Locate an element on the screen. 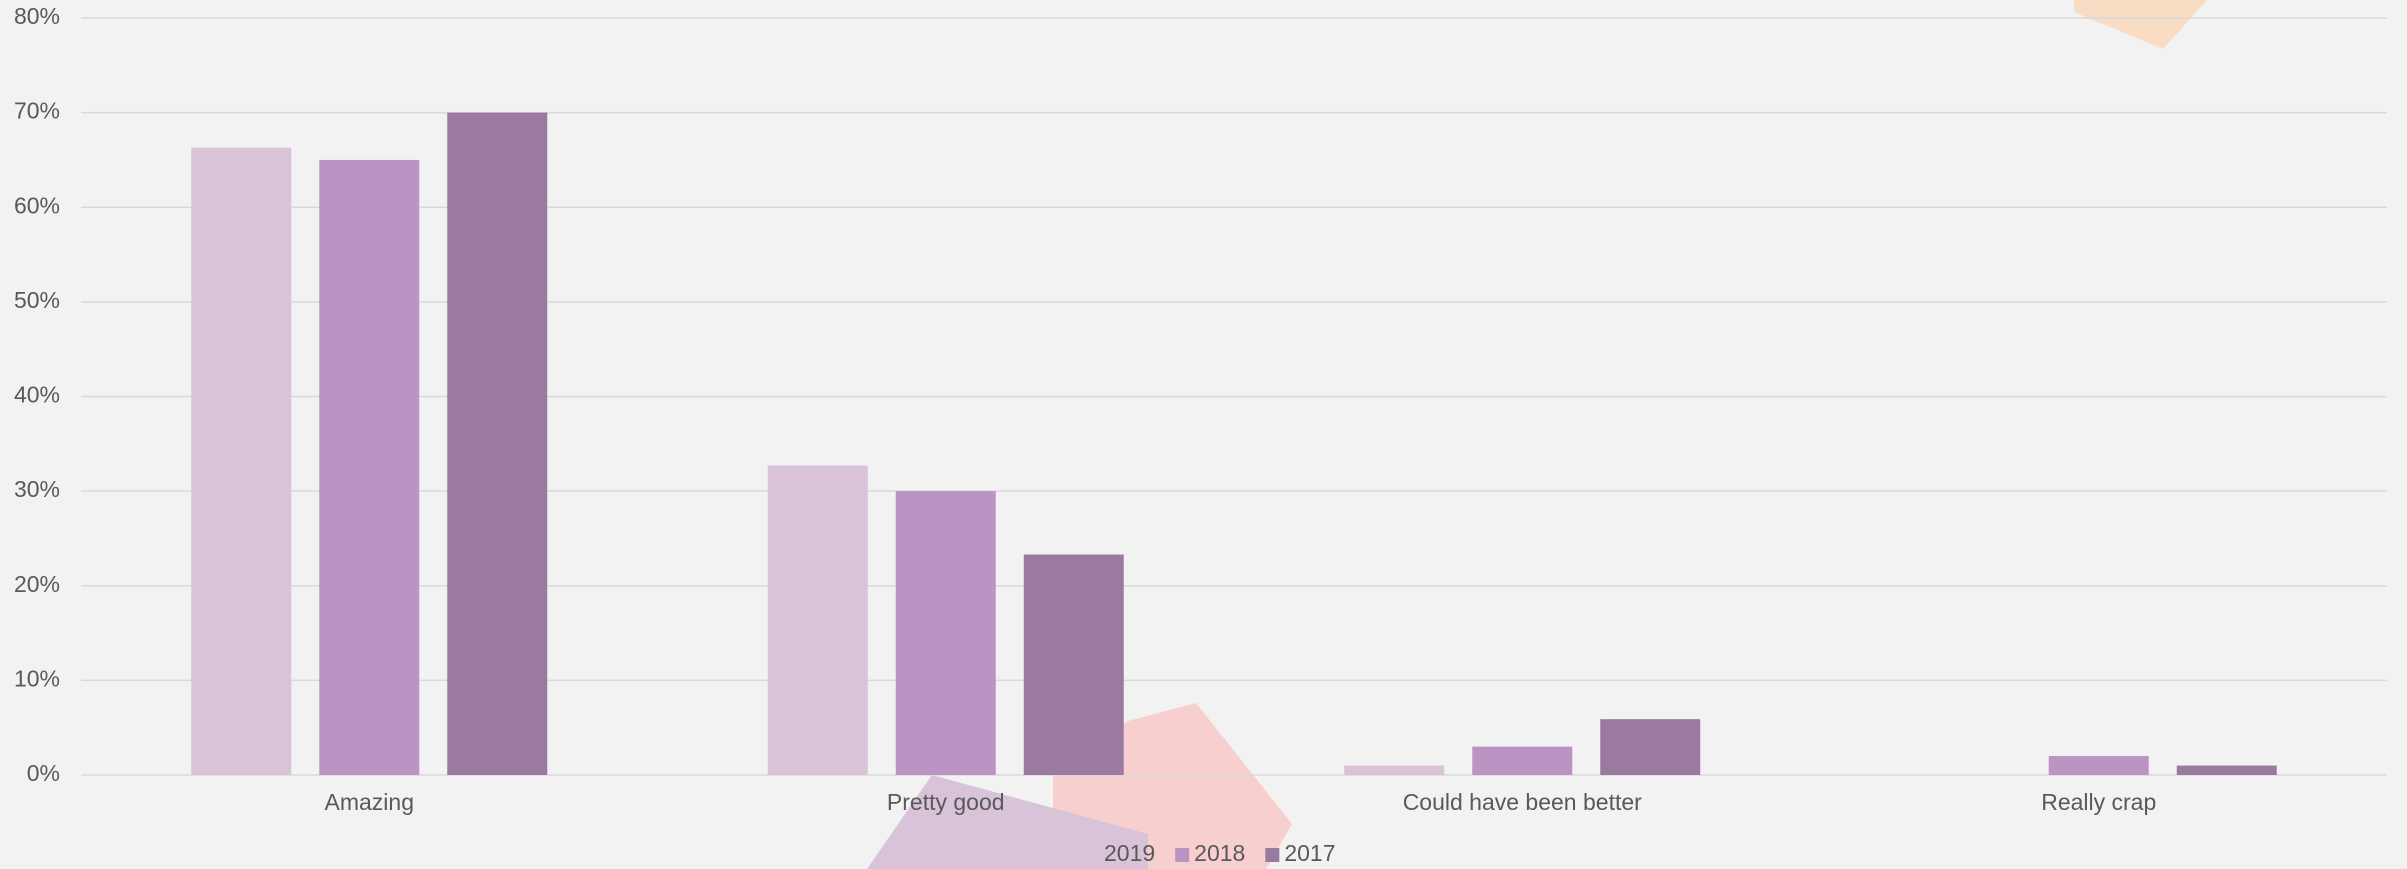 The image size is (2407, 869). y-tick-label: 30% is located at coordinates (37, 489).